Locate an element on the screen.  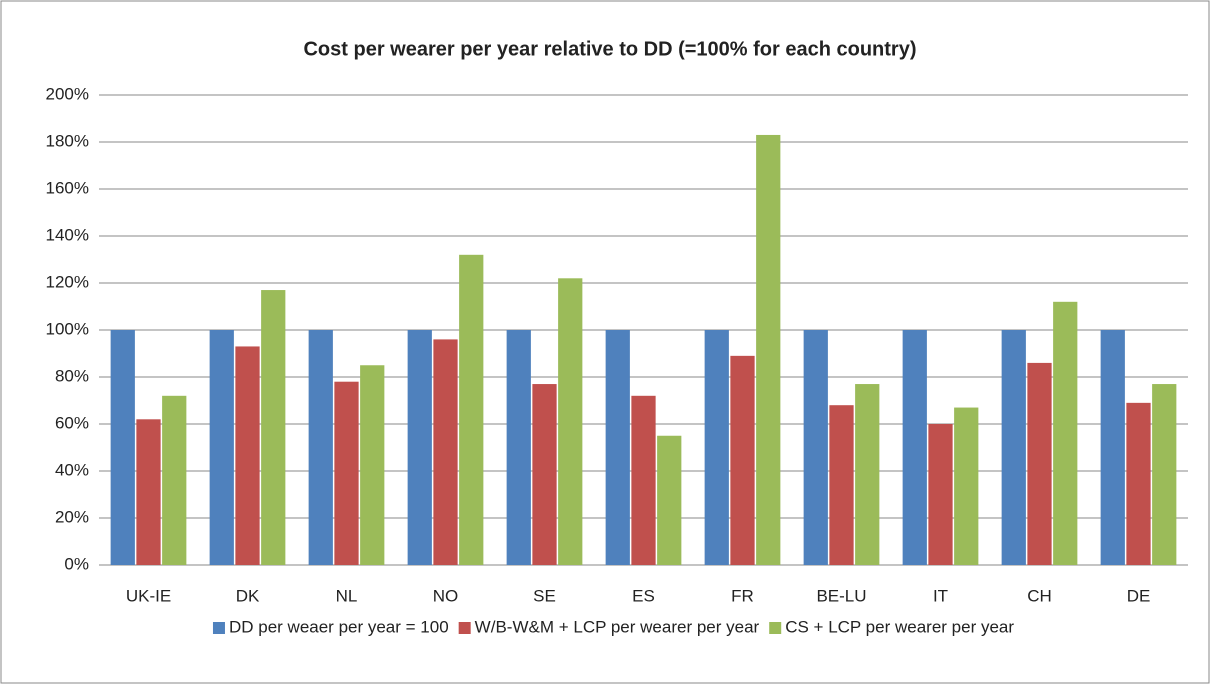
y-tick-label: 100% is located at coordinates (67, 328).